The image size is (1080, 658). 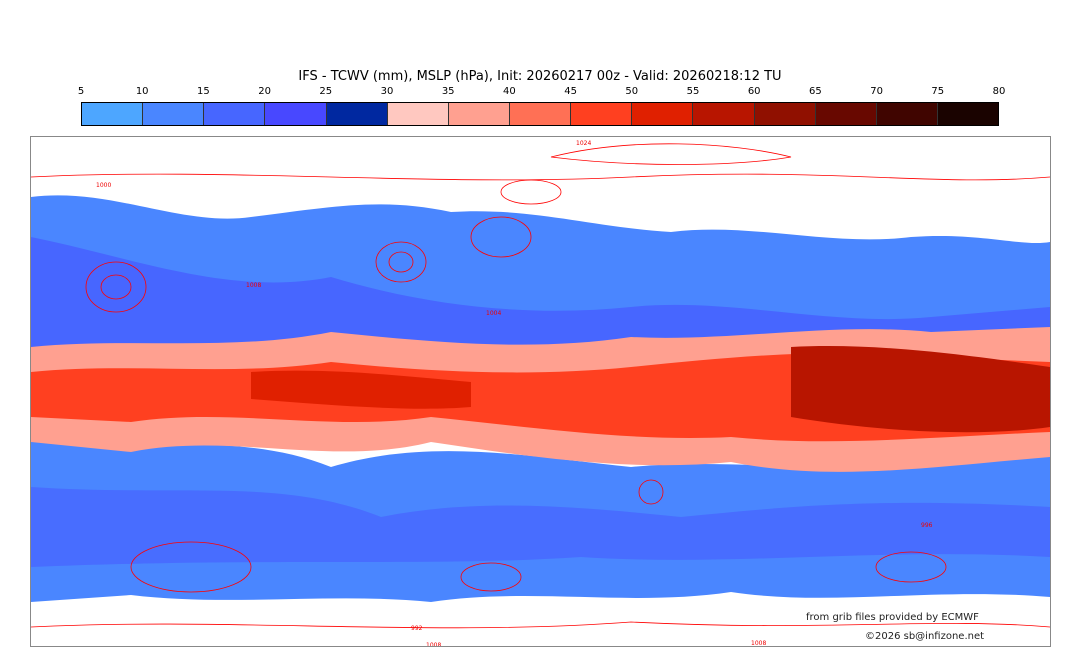 I want to click on colorbar-tick: 55, so click(x=693, y=91).